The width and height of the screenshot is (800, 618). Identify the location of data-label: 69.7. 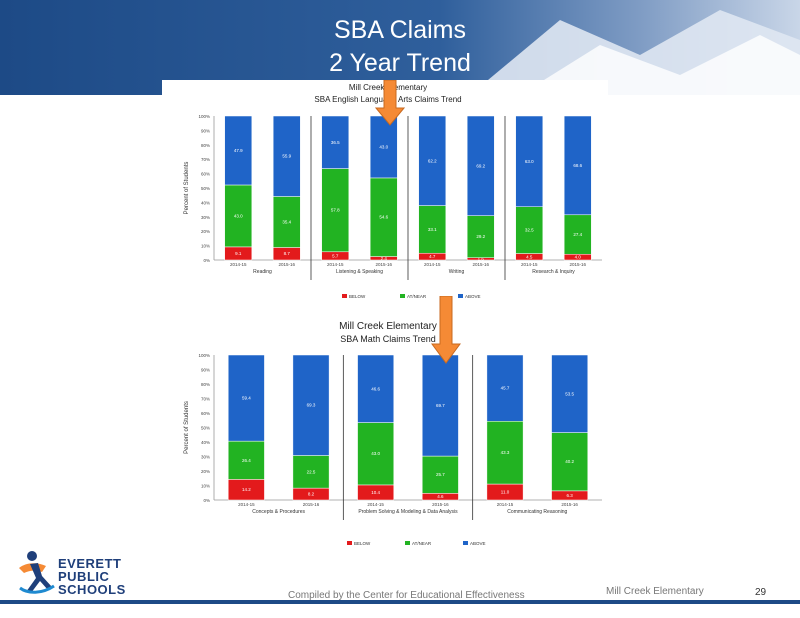
(440, 405).